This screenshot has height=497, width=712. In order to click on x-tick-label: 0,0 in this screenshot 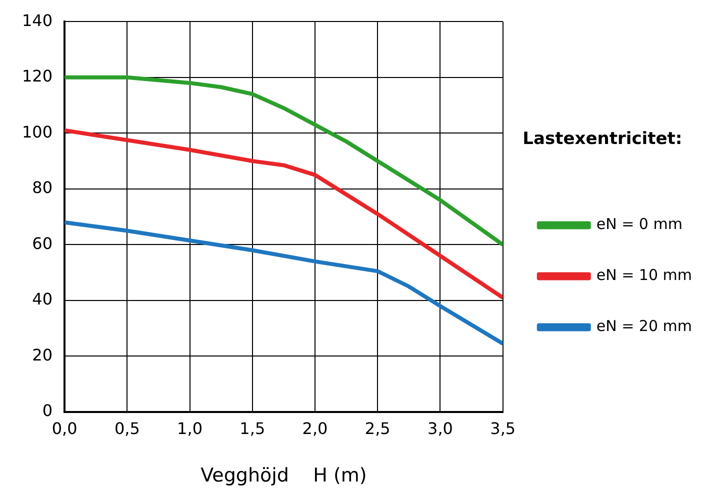, I will do `click(65, 428)`.